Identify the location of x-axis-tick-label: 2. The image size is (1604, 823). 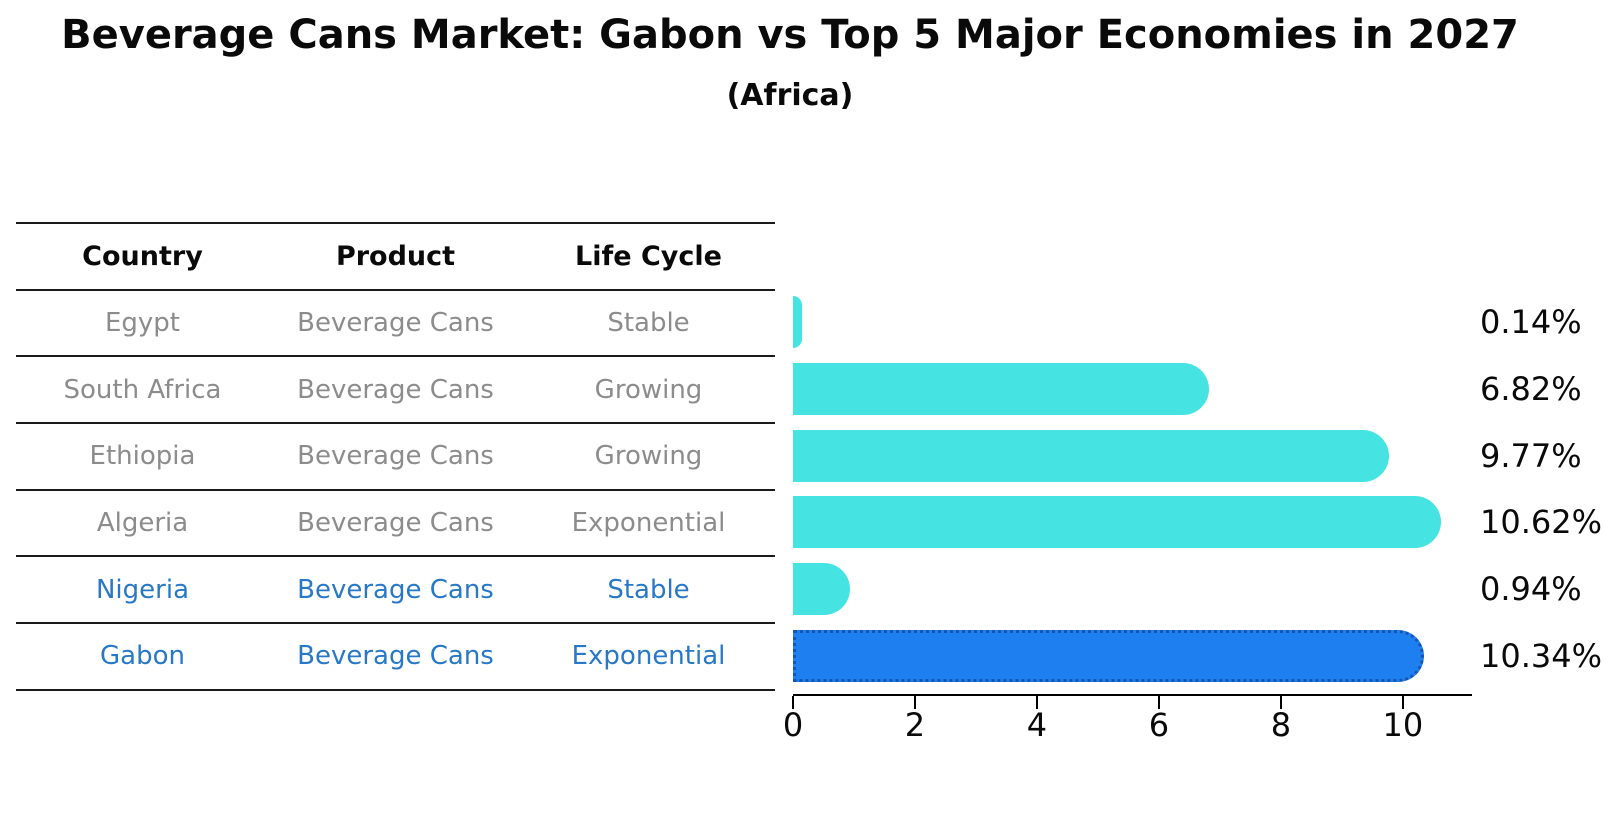
(915, 725).